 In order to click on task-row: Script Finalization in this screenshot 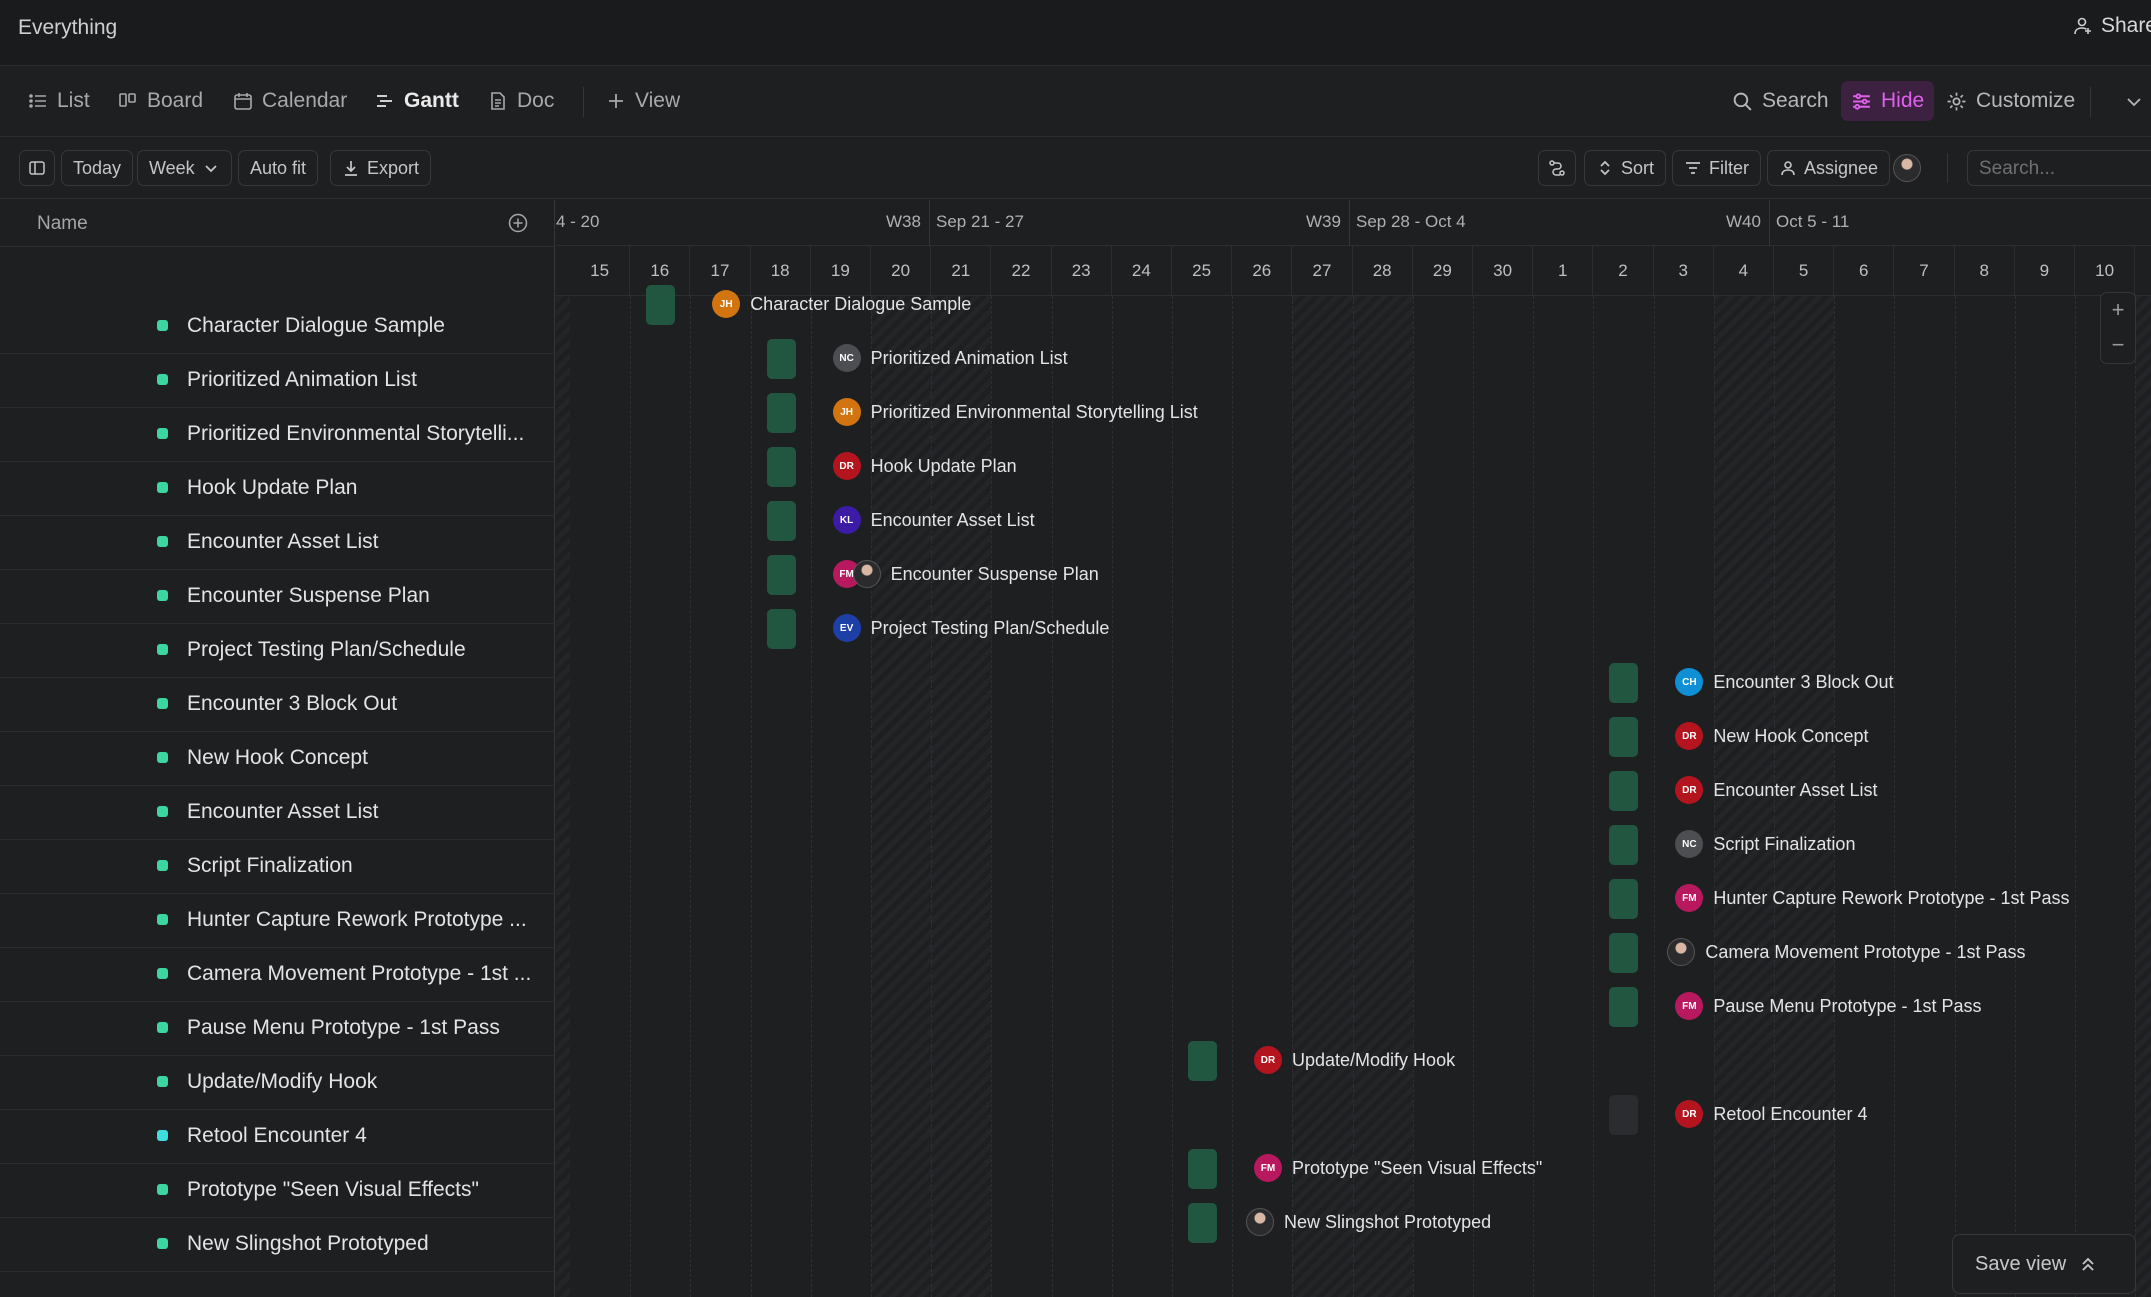, I will do `click(277, 867)`.